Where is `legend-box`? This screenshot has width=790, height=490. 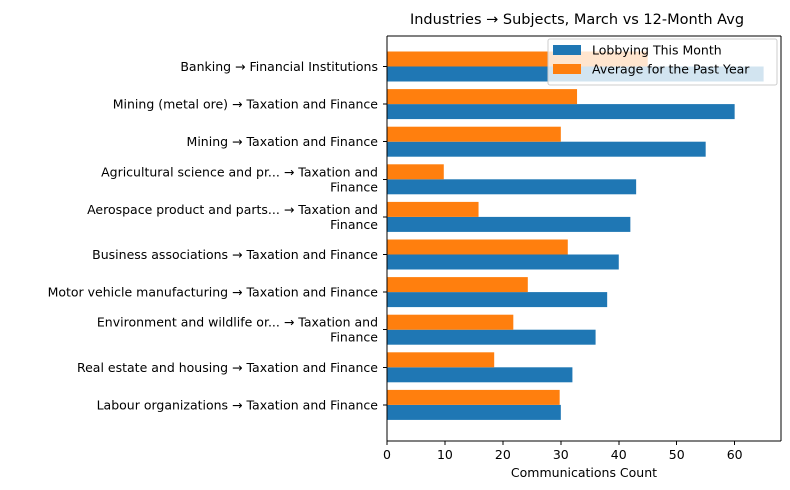 legend-box is located at coordinates (662, 62).